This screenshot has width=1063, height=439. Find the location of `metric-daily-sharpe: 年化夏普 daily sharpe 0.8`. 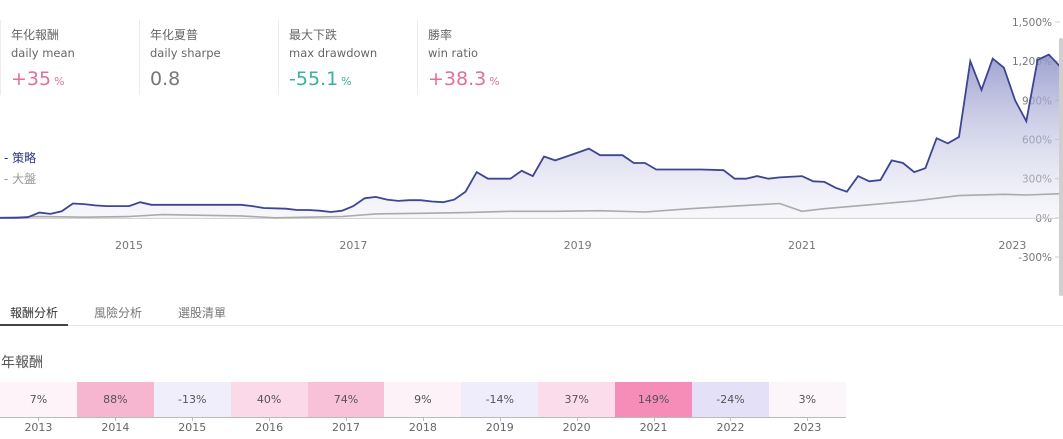

metric-daily-sharpe: 年化夏普 daily sharpe 0.8 is located at coordinates (208, 57).